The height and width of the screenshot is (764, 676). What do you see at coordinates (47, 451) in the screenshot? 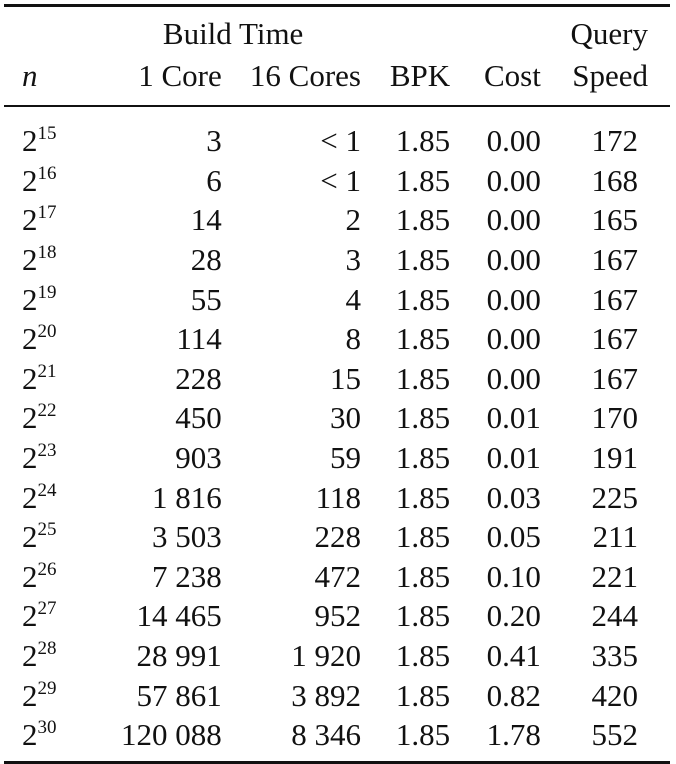
I see `cell-n-exponent: 23` at bounding box center [47, 451].